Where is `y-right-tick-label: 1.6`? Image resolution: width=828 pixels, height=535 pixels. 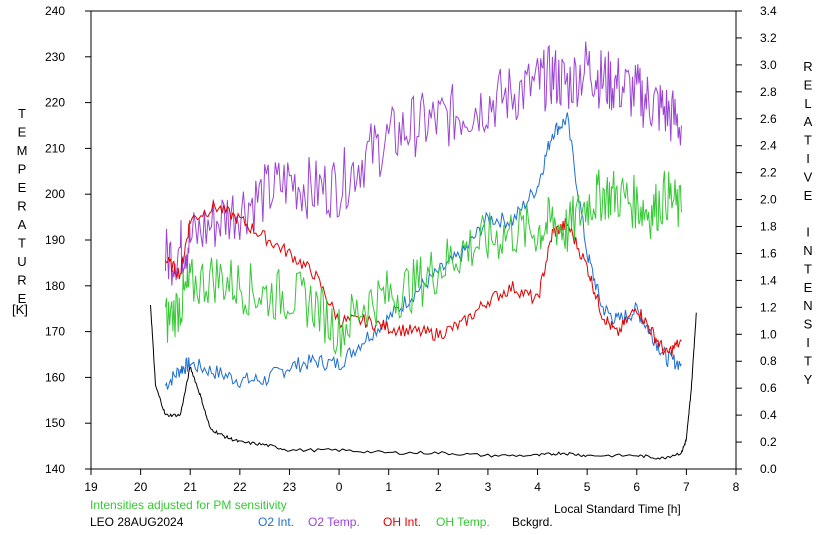 y-right-tick-label: 1.6 is located at coordinates (768, 253).